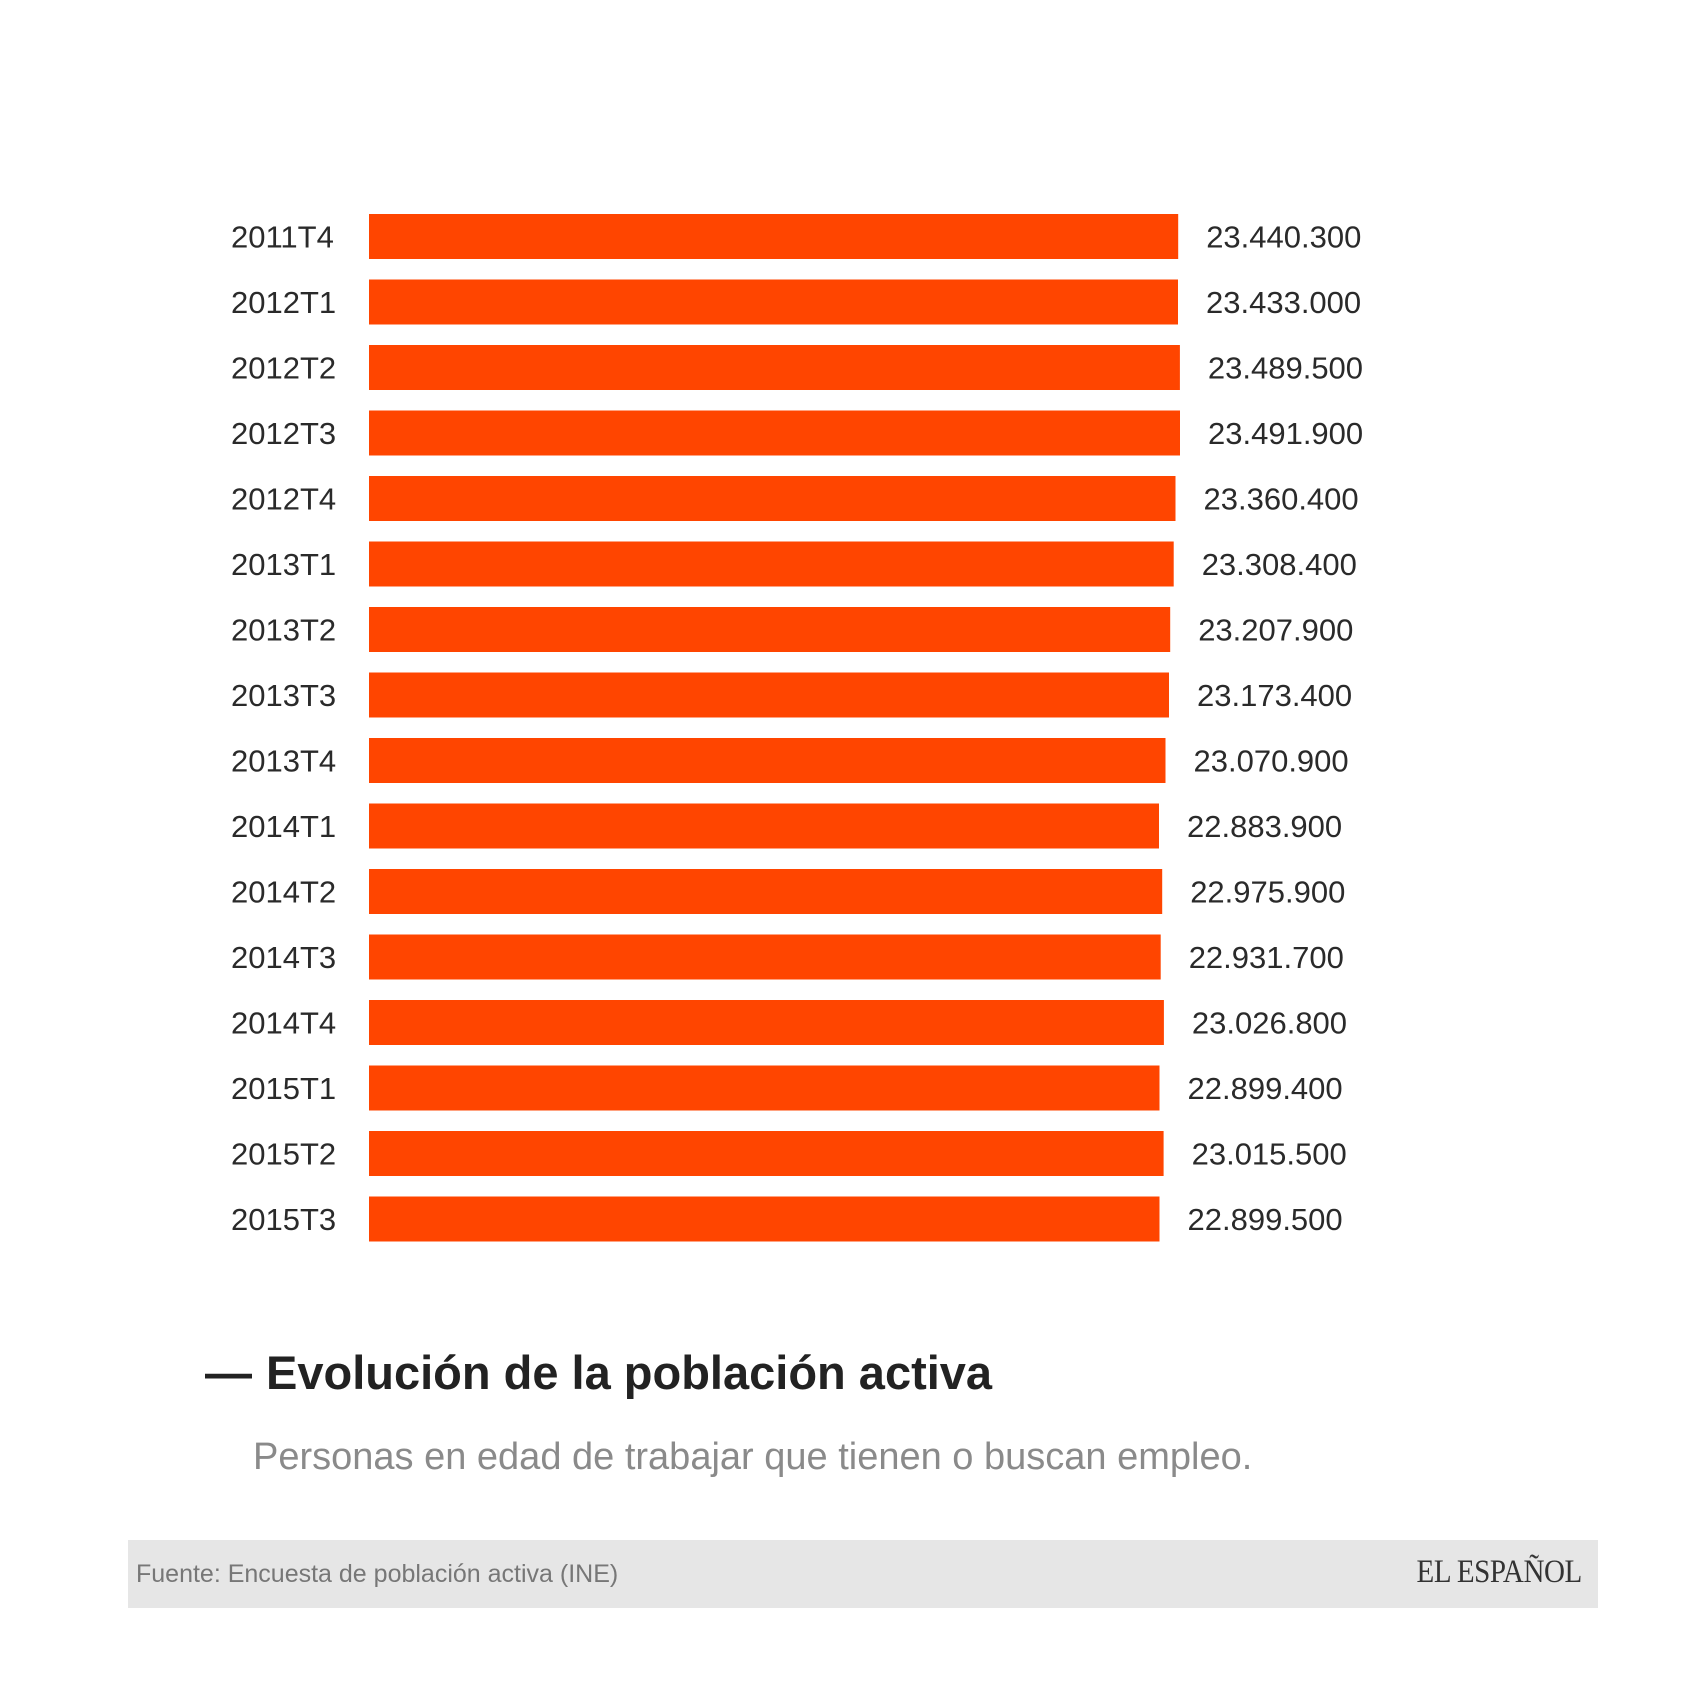 This screenshot has height=1706, width=1706. I want to click on category-label: 2012T1, so click(283, 302).